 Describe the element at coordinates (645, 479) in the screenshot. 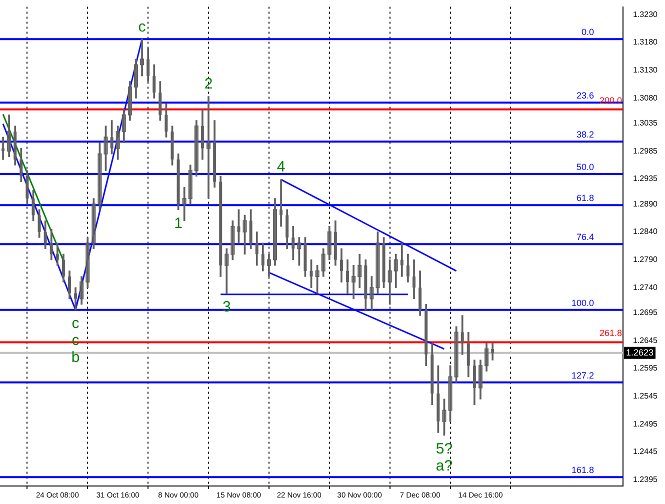

I see `y-tick-label: 1.2395` at that location.